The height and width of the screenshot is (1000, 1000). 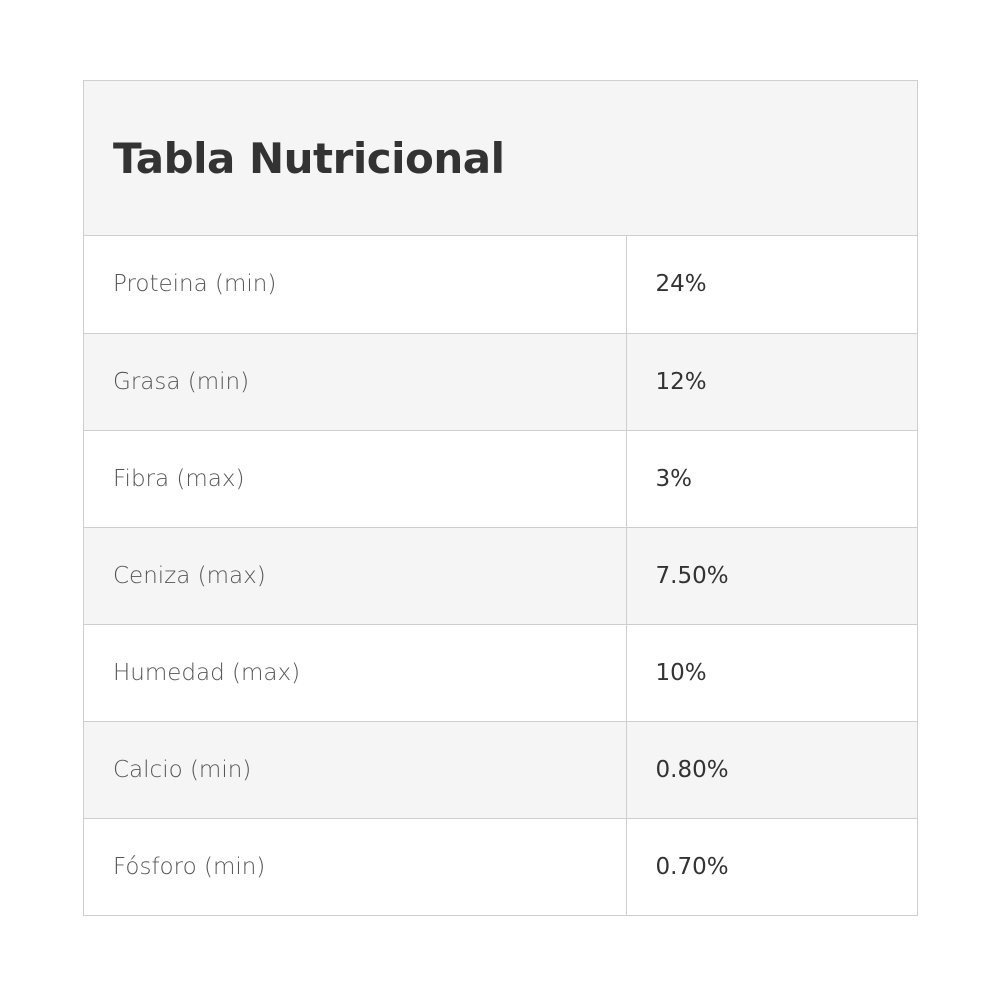 What do you see at coordinates (771, 866) in the screenshot?
I see `nutrient-value: 0.70%` at bounding box center [771, 866].